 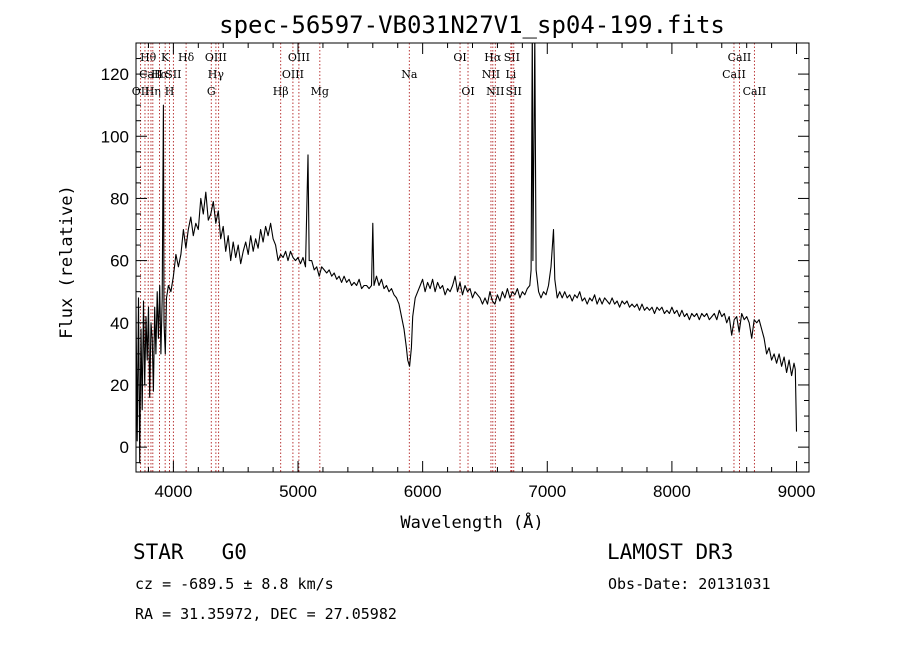 I want to click on y-tick-label: 40, so click(x=119, y=323).